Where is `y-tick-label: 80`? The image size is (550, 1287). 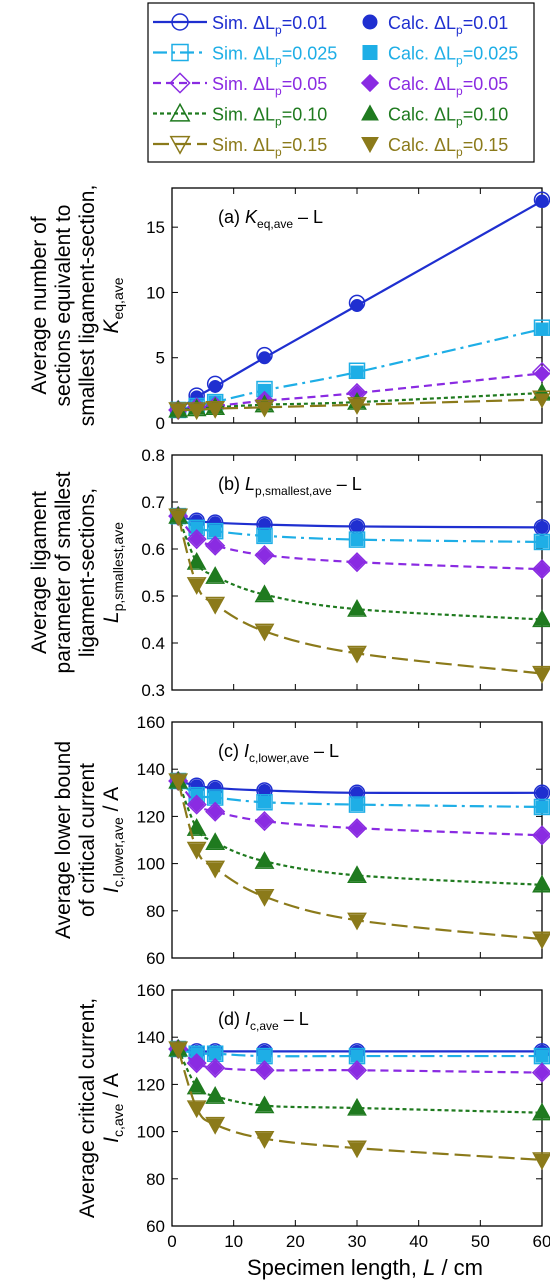 y-tick-label: 80 is located at coordinates (155, 1179).